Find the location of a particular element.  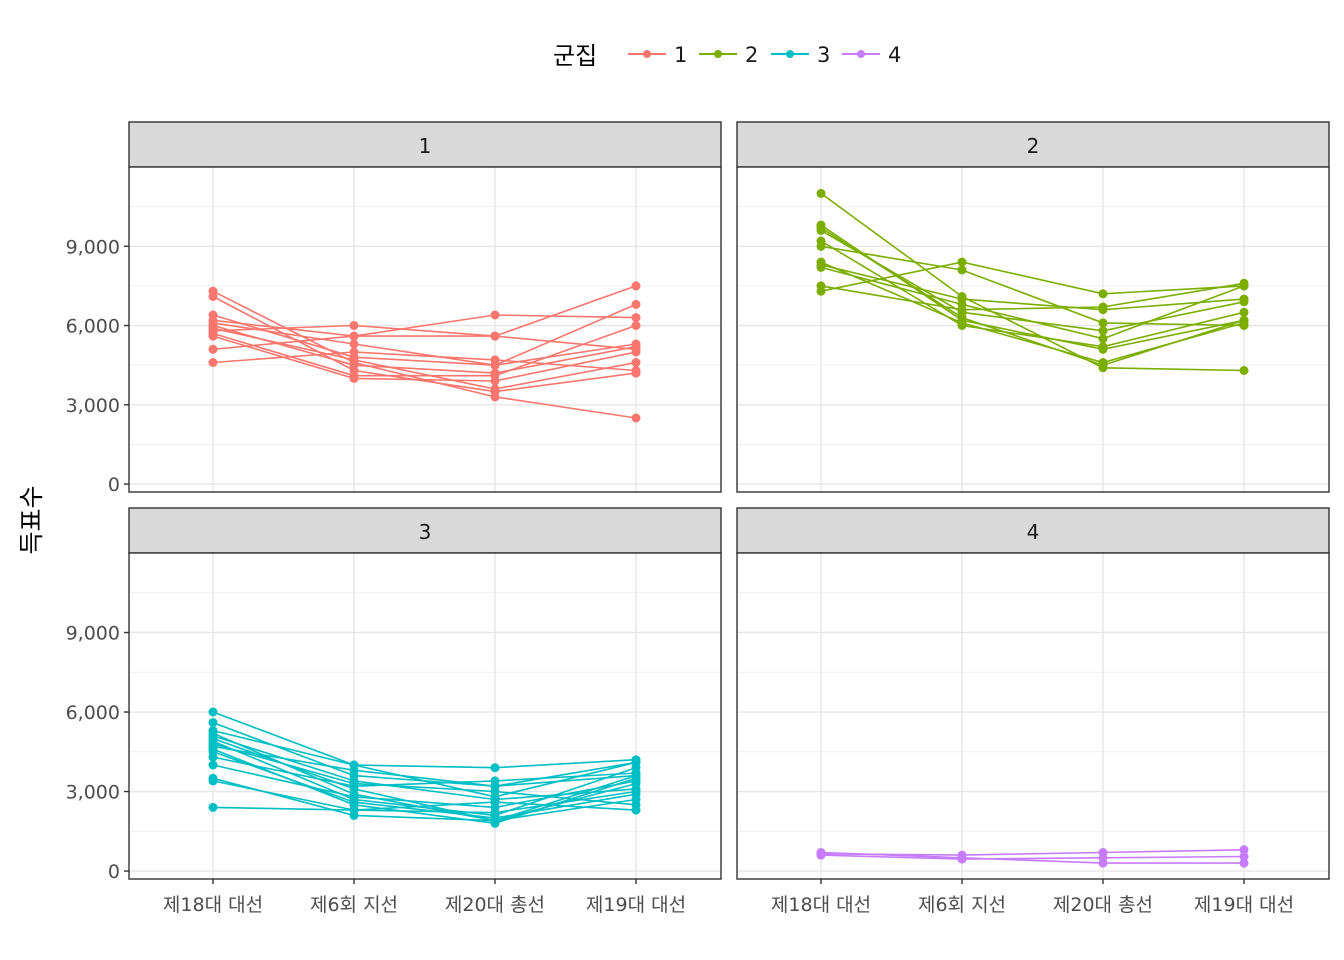

y-tick-label: 9,000 is located at coordinates (93, 247).